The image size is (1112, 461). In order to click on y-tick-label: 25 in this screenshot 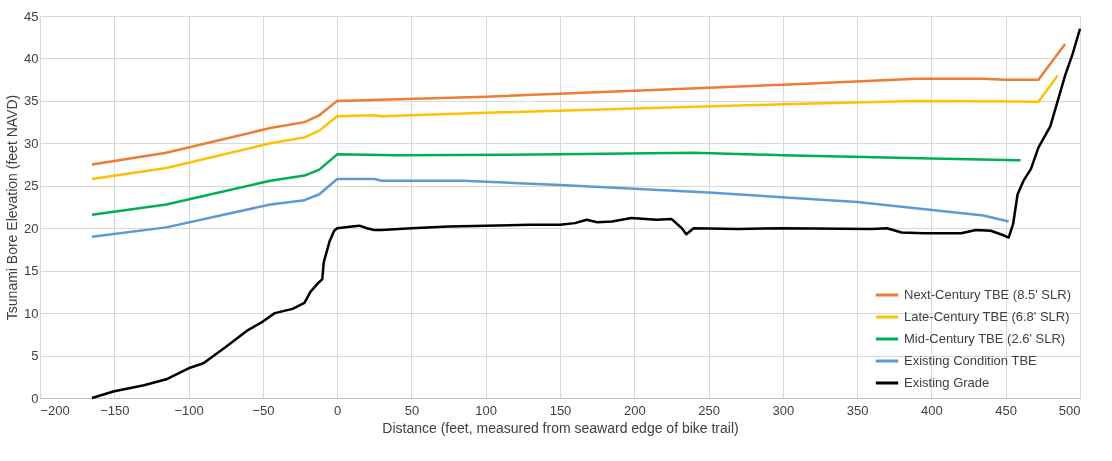, I will do `click(31, 186)`.